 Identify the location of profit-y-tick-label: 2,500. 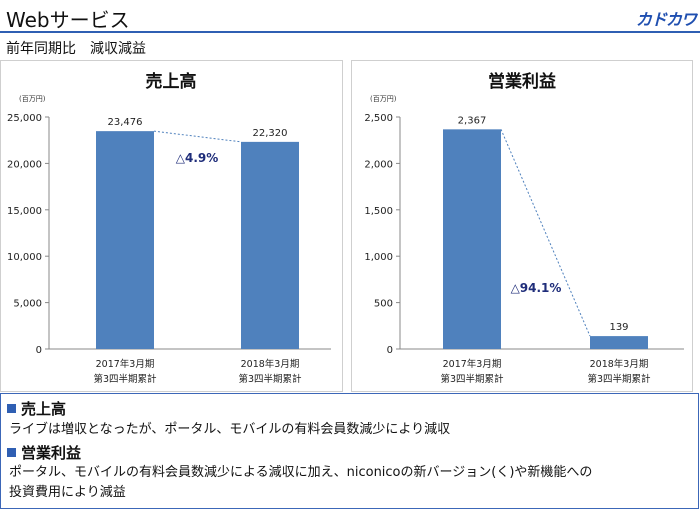
(378, 118).